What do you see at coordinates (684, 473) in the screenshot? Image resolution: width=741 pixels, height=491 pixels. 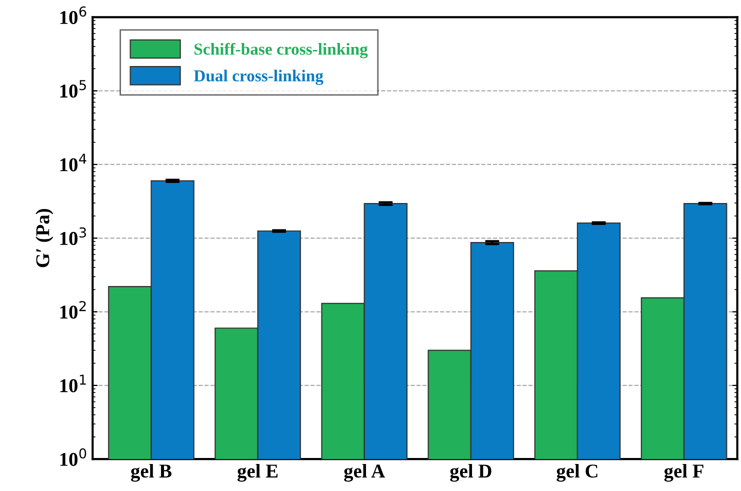 I see `x-tick-label: gel F` at bounding box center [684, 473].